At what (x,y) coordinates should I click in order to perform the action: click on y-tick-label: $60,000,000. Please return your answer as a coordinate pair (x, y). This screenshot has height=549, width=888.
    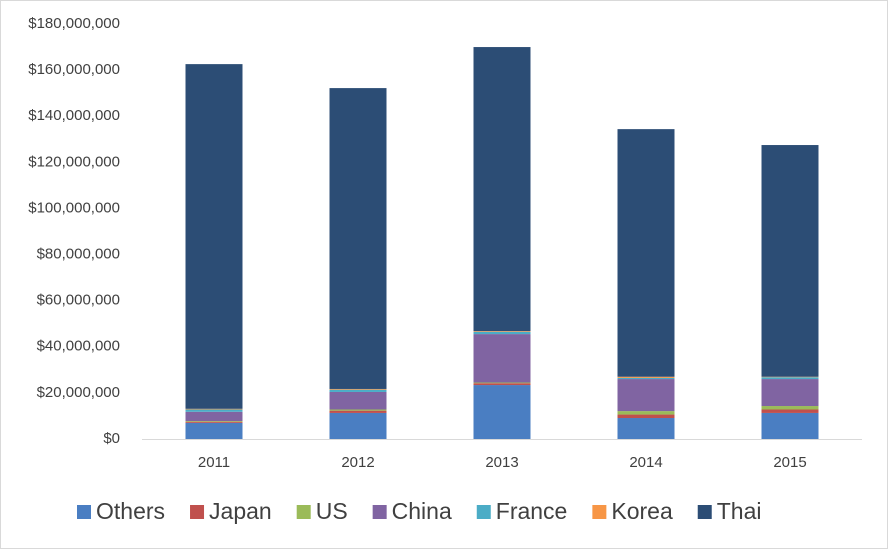
    Looking at the image, I should click on (78, 300).